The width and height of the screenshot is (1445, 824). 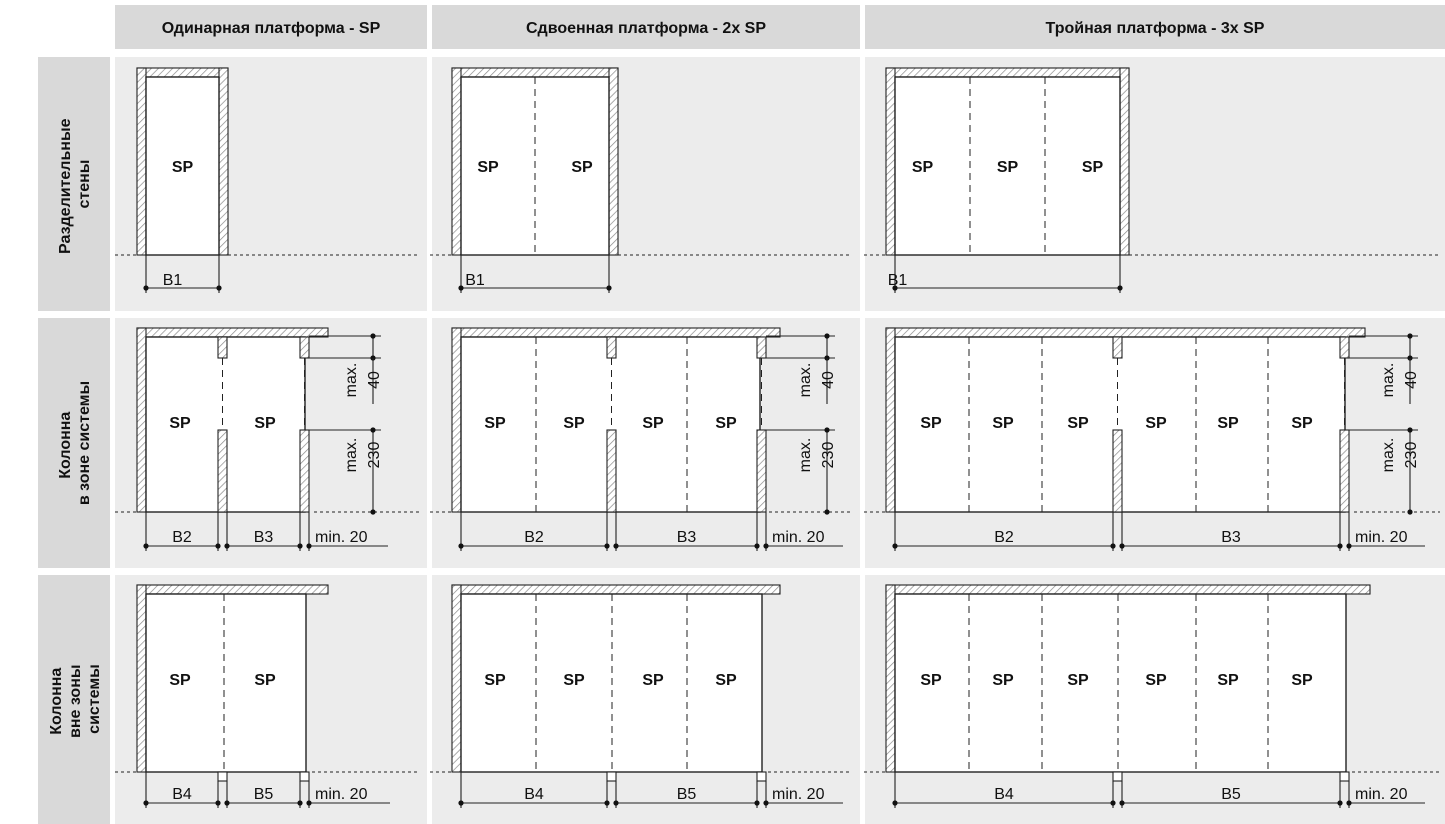 What do you see at coordinates (1155, 28) in the screenshot?
I see `header-triple: Тройная платформа - 3x SP` at bounding box center [1155, 28].